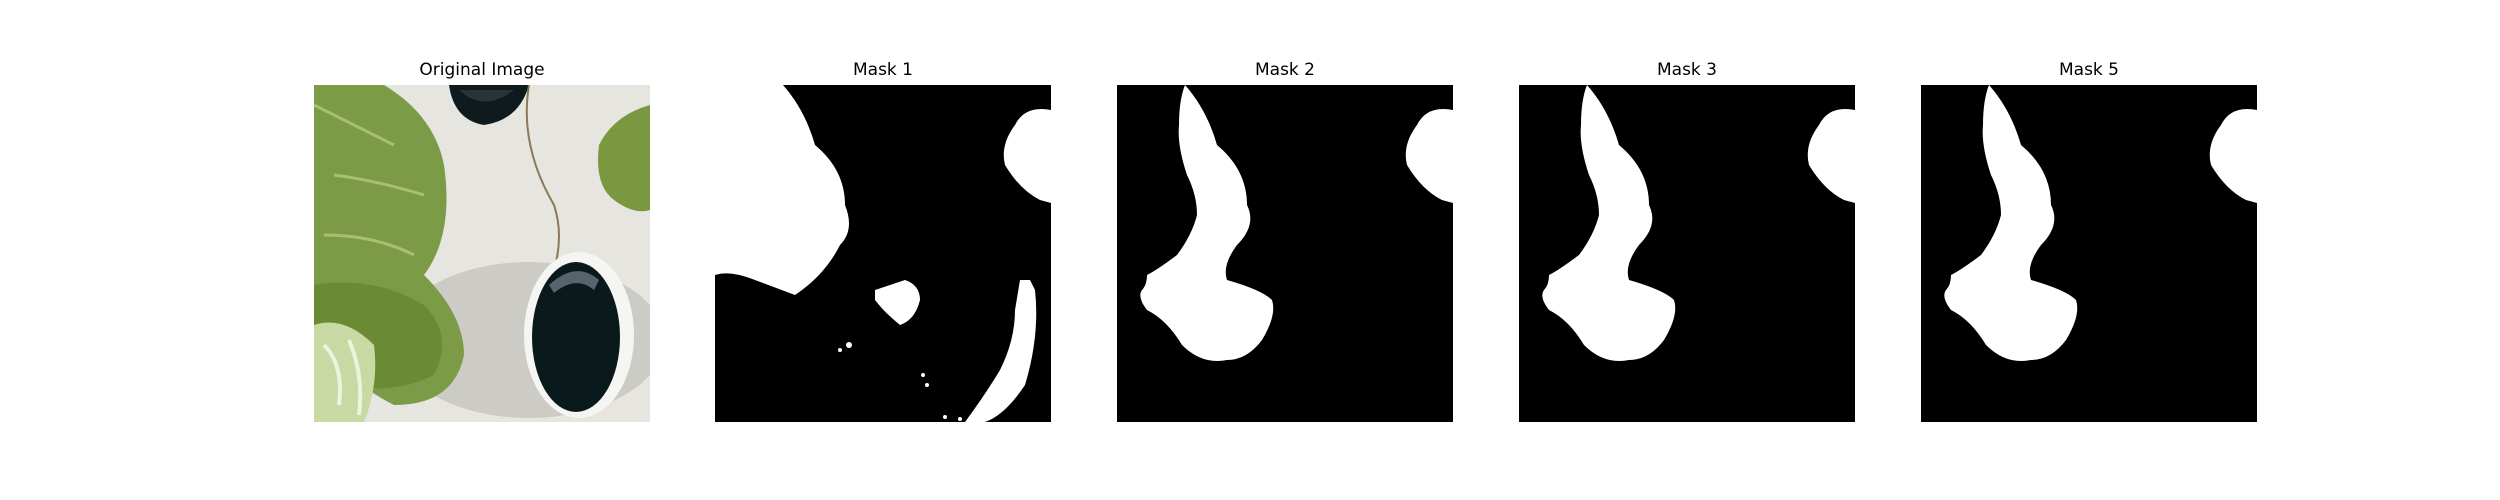 The image size is (2500, 500). What do you see at coordinates (1686, 70) in the screenshot?
I see `panel-title-mask-3: Mask 3` at bounding box center [1686, 70].